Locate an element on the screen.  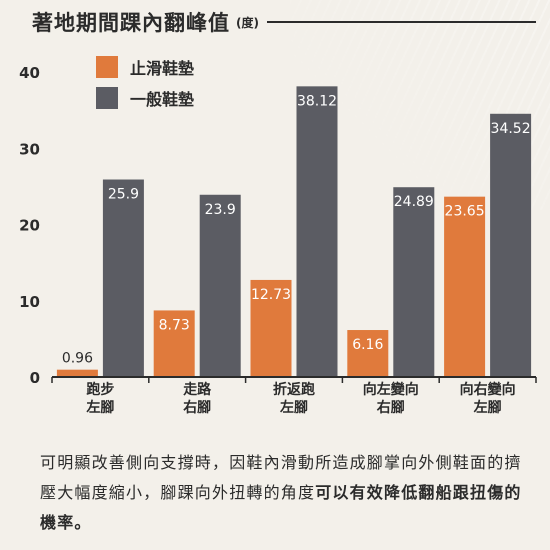
caption-bold-text: 可以有效降低翻船跟扭傷的機率。 is located at coordinates (281, 507).